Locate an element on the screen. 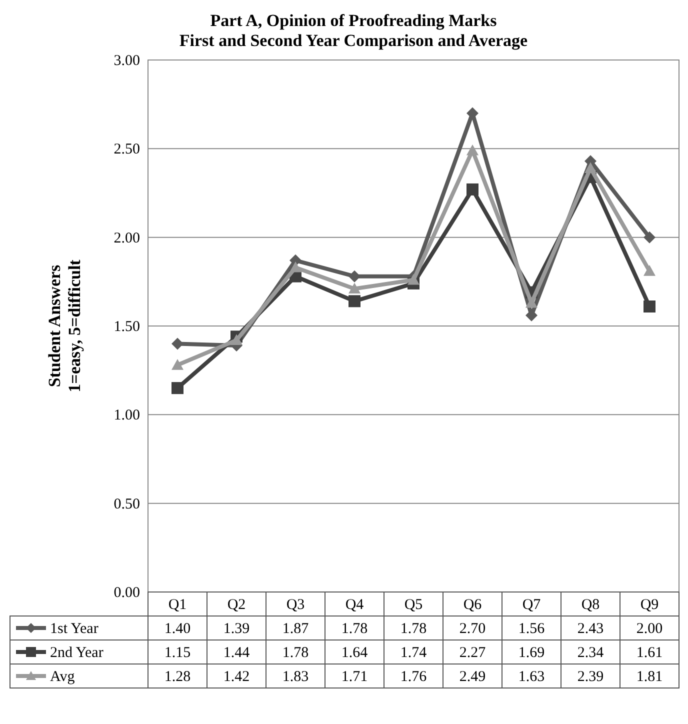 This screenshot has width=688, height=724. y-axis-title: Student Answers 1=easy, 5=difficult is located at coordinates (64, 325).